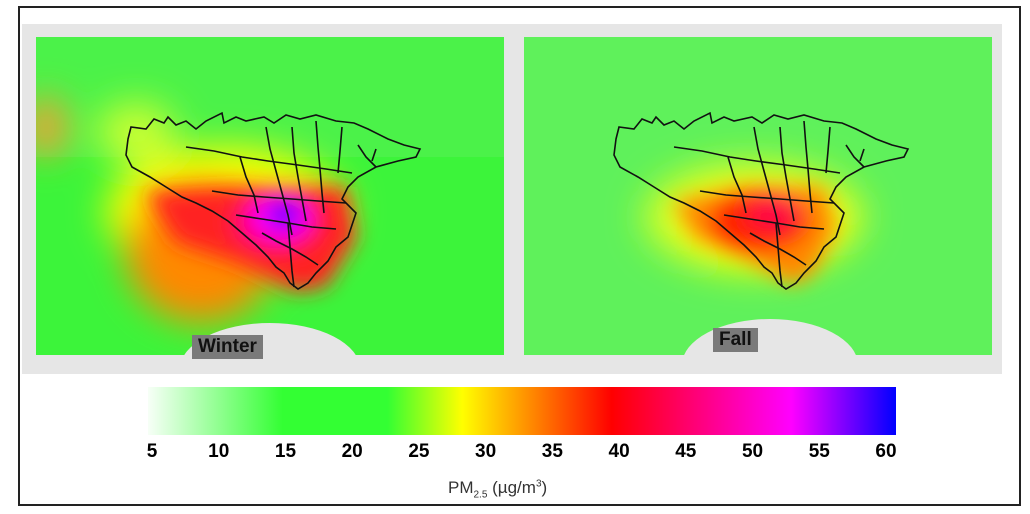  What do you see at coordinates (886, 451) in the screenshot?
I see `tick-60: 60` at bounding box center [886, 451].